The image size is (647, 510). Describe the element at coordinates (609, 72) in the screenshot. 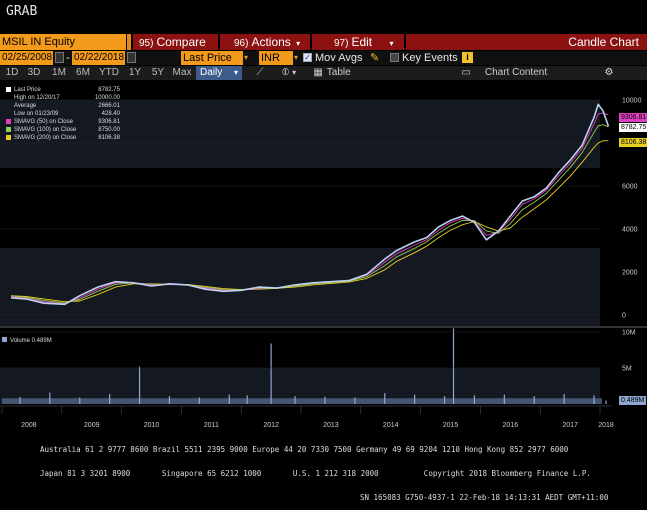

I see `gear-icon: ⚙` at that location.